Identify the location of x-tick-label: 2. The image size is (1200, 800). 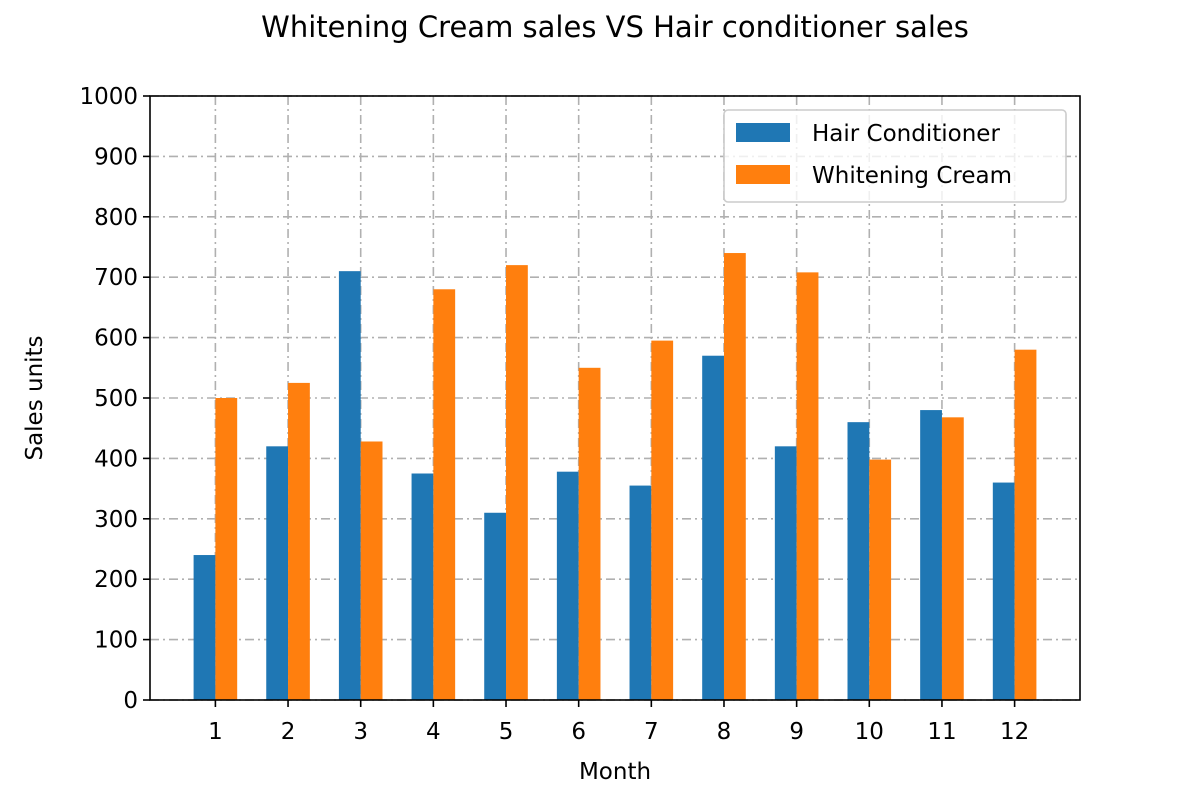
(288, 732).